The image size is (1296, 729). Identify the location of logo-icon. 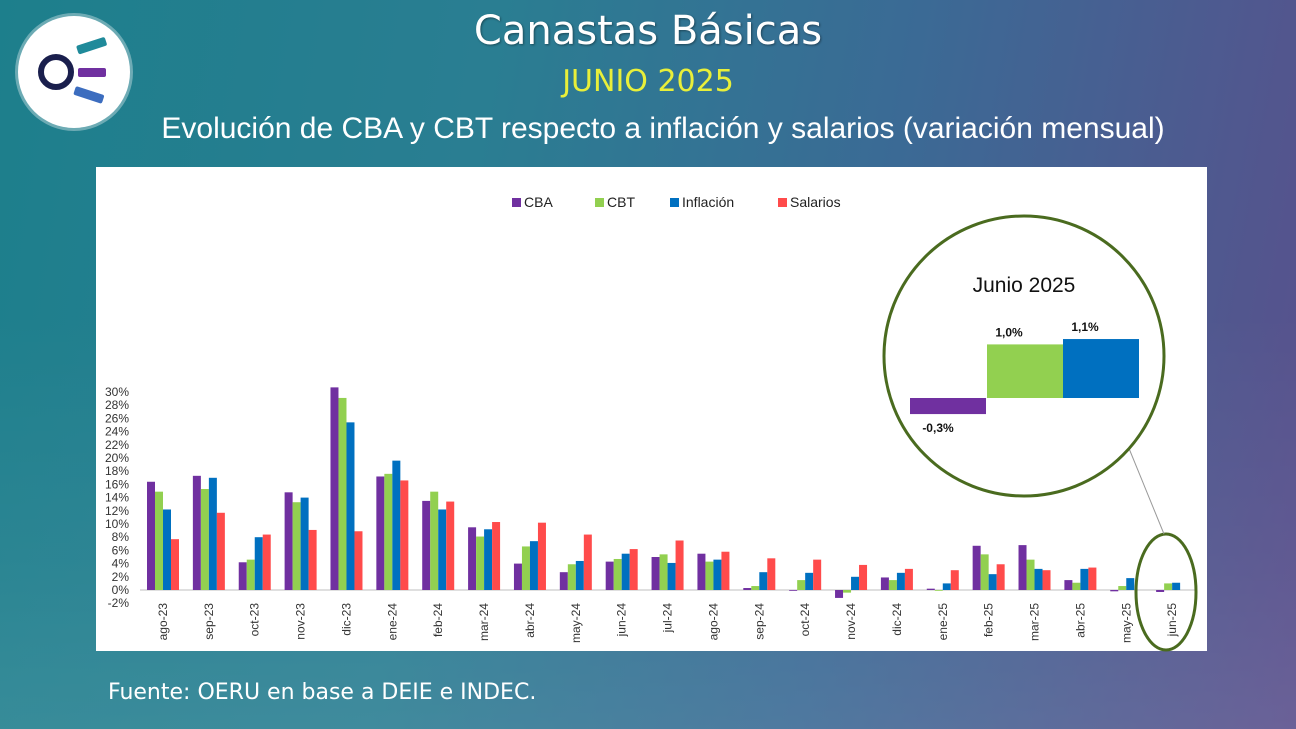
(72, 70).